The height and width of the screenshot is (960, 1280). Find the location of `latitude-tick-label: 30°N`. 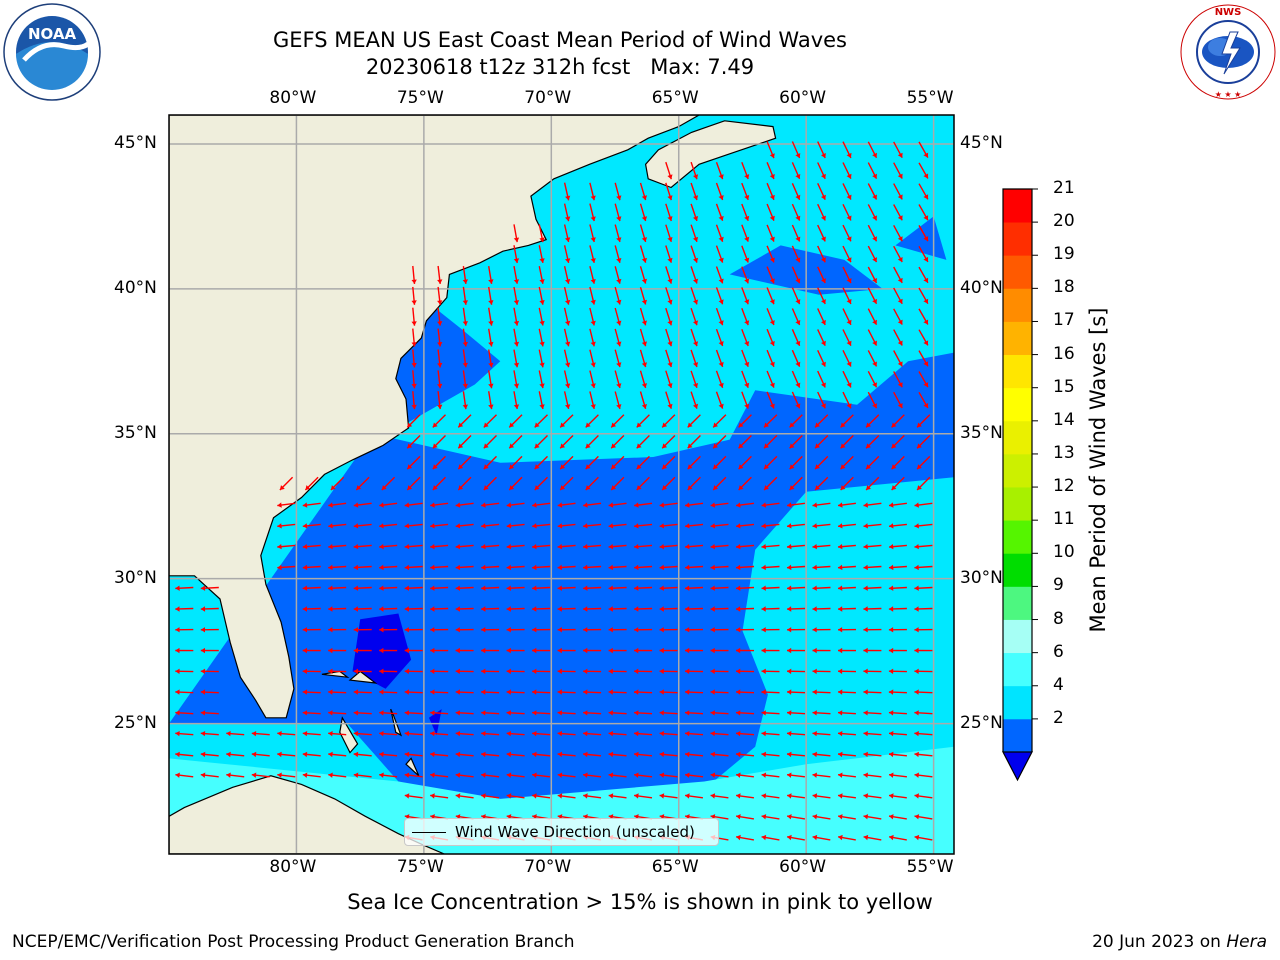

latitude-tick-label: 30°N is located at coordinates (981, 577).